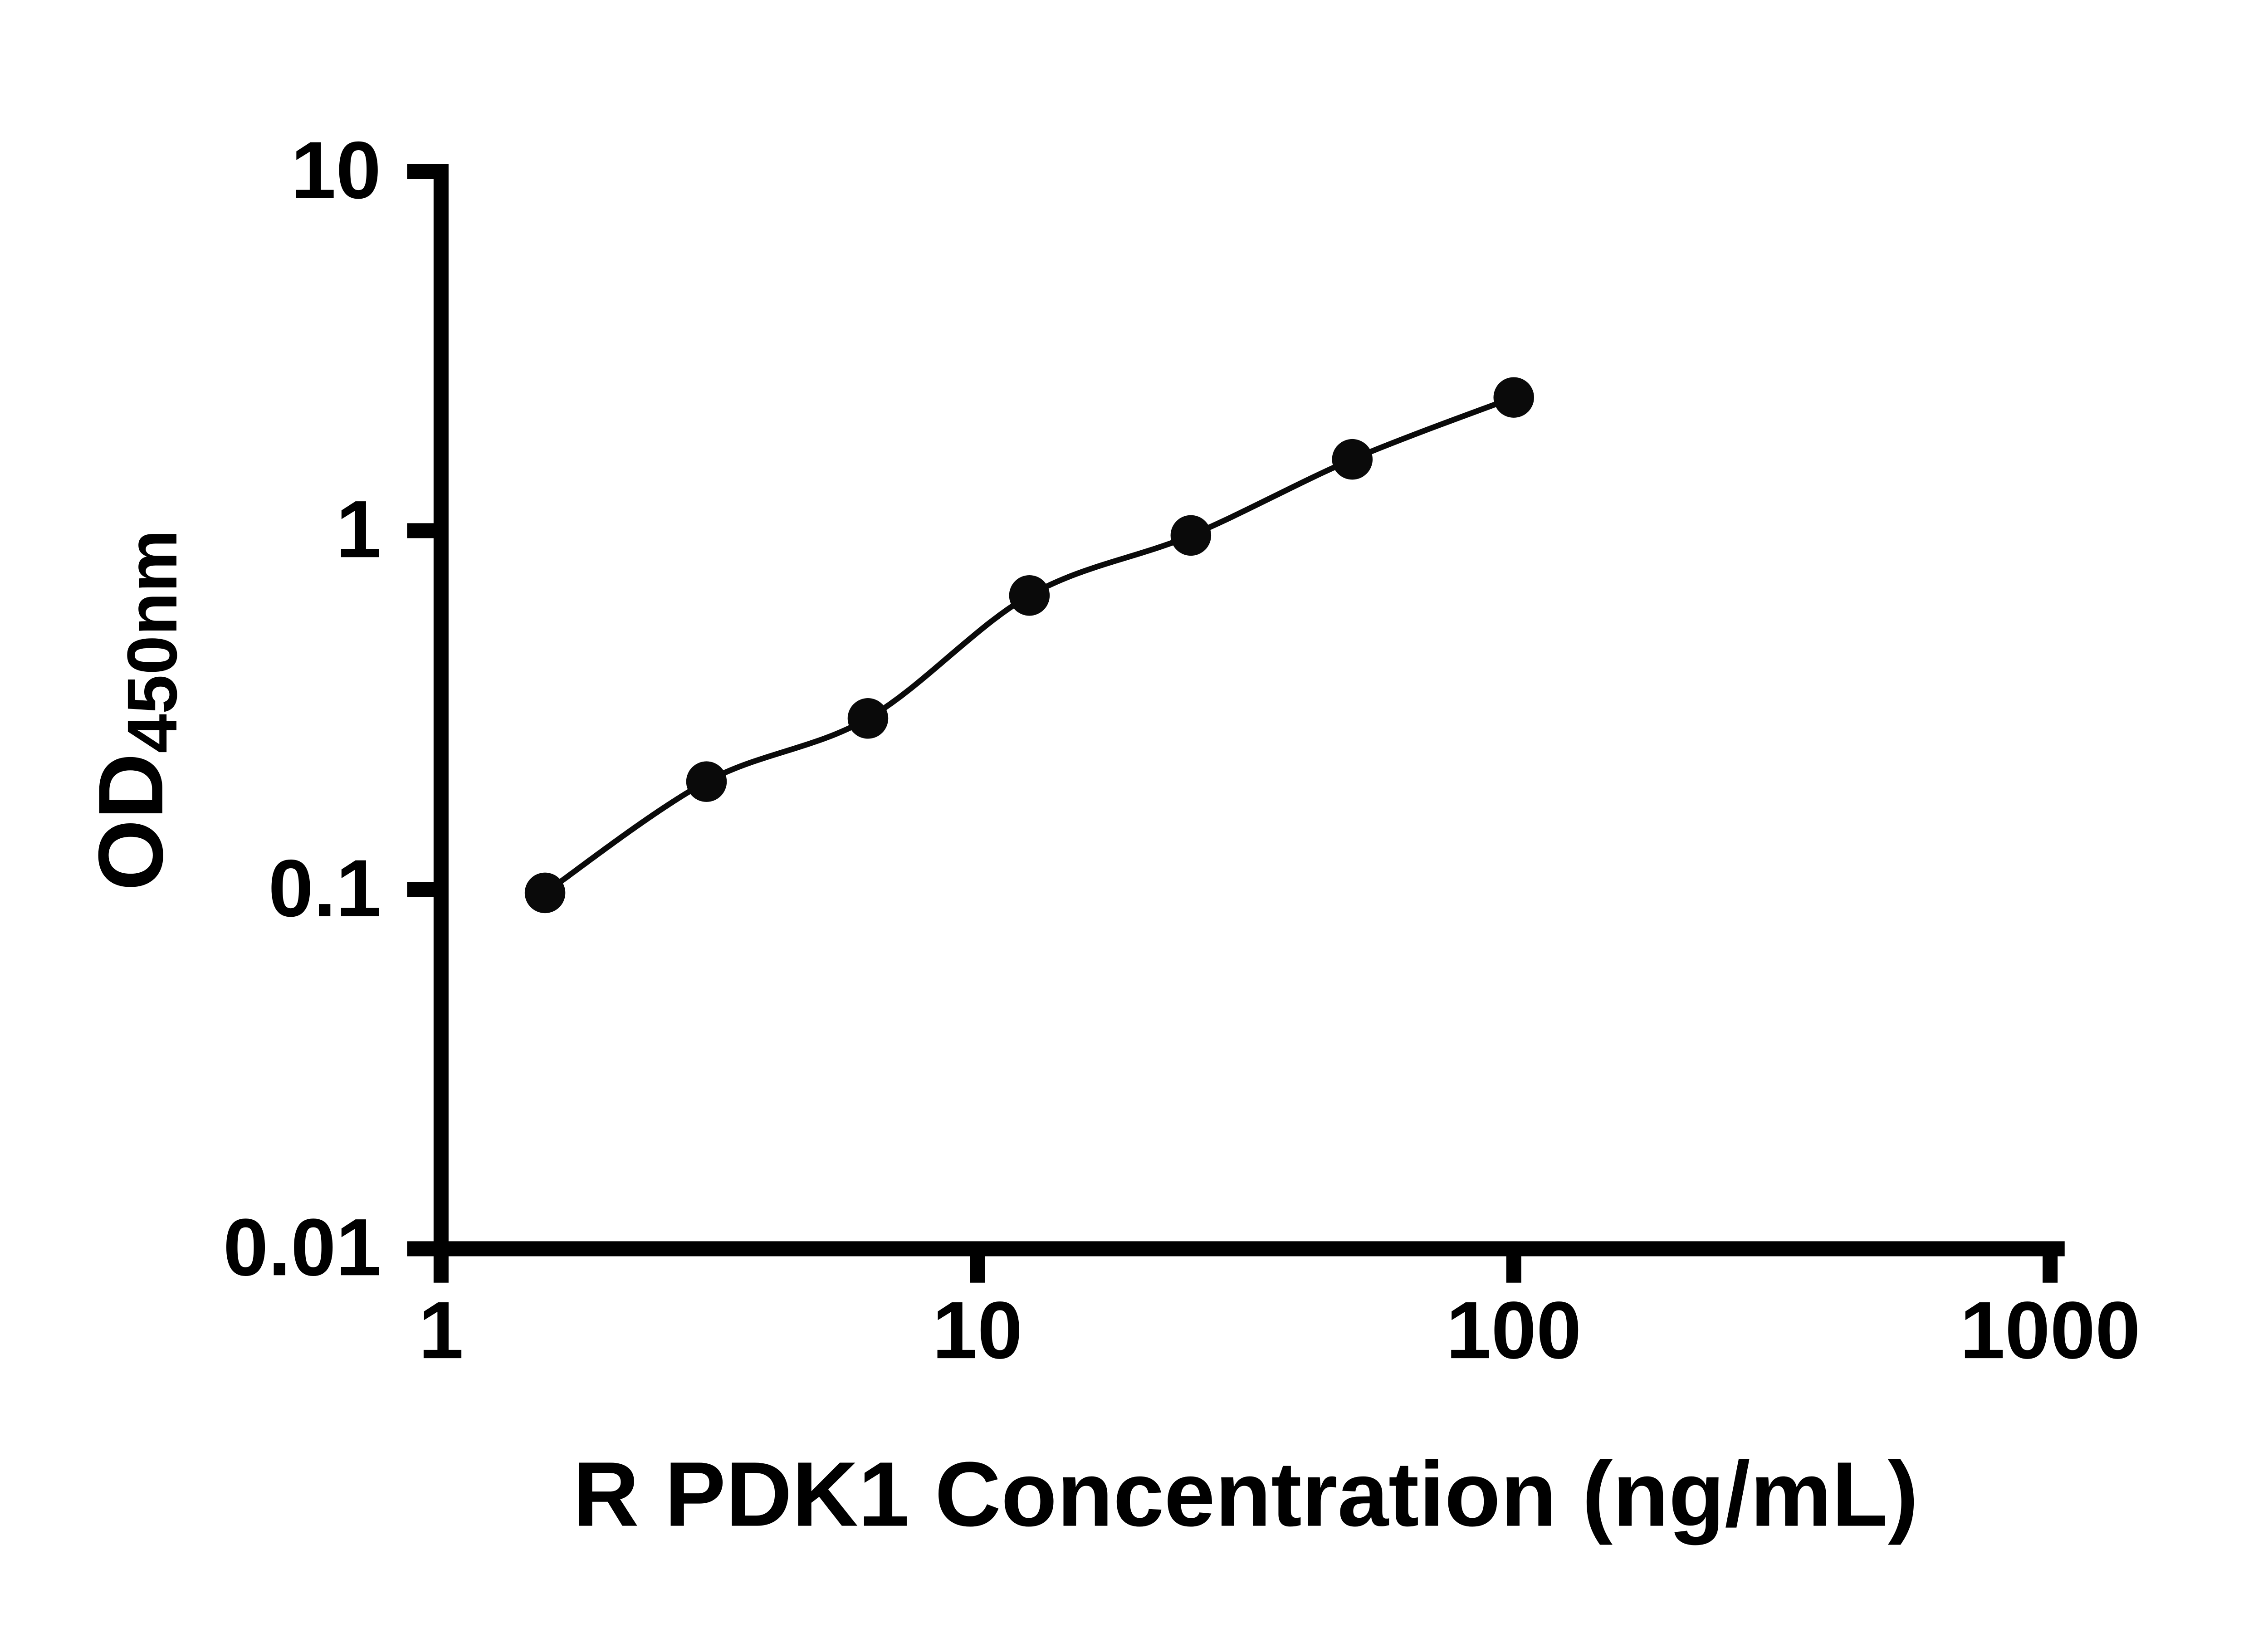  Describe the element at coordinates (151, 641) in the screenshot. I see `y-axis-title-subscript: 450nm` at that location.